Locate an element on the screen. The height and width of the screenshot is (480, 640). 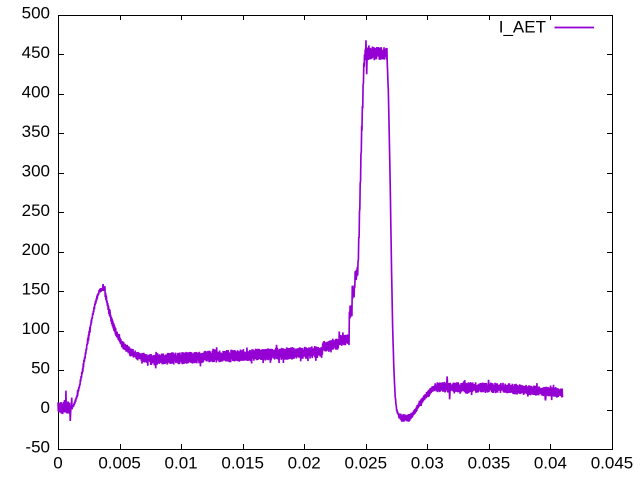
svg-text: 100 is located at coordinates (36, 328).